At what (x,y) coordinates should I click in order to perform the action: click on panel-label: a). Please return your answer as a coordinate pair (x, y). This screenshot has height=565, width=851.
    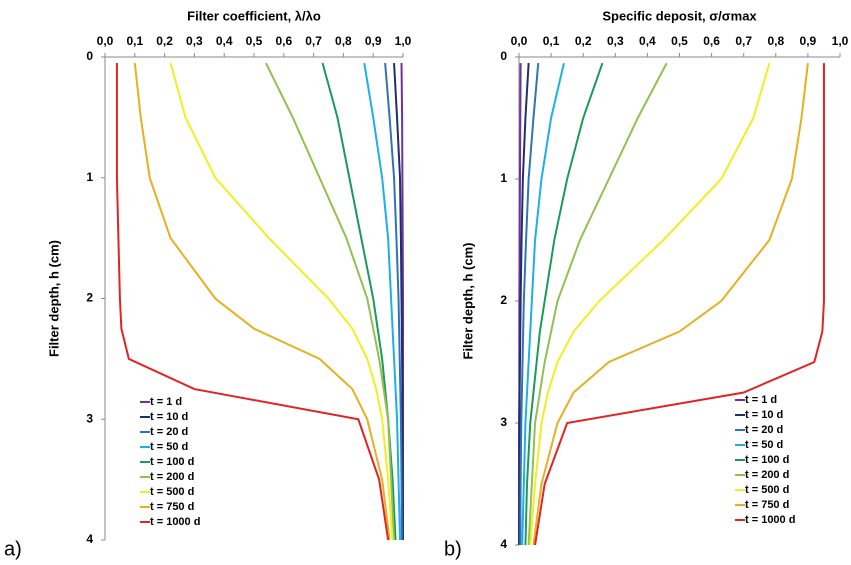
    Looking at the image, I should click on (13, 549).